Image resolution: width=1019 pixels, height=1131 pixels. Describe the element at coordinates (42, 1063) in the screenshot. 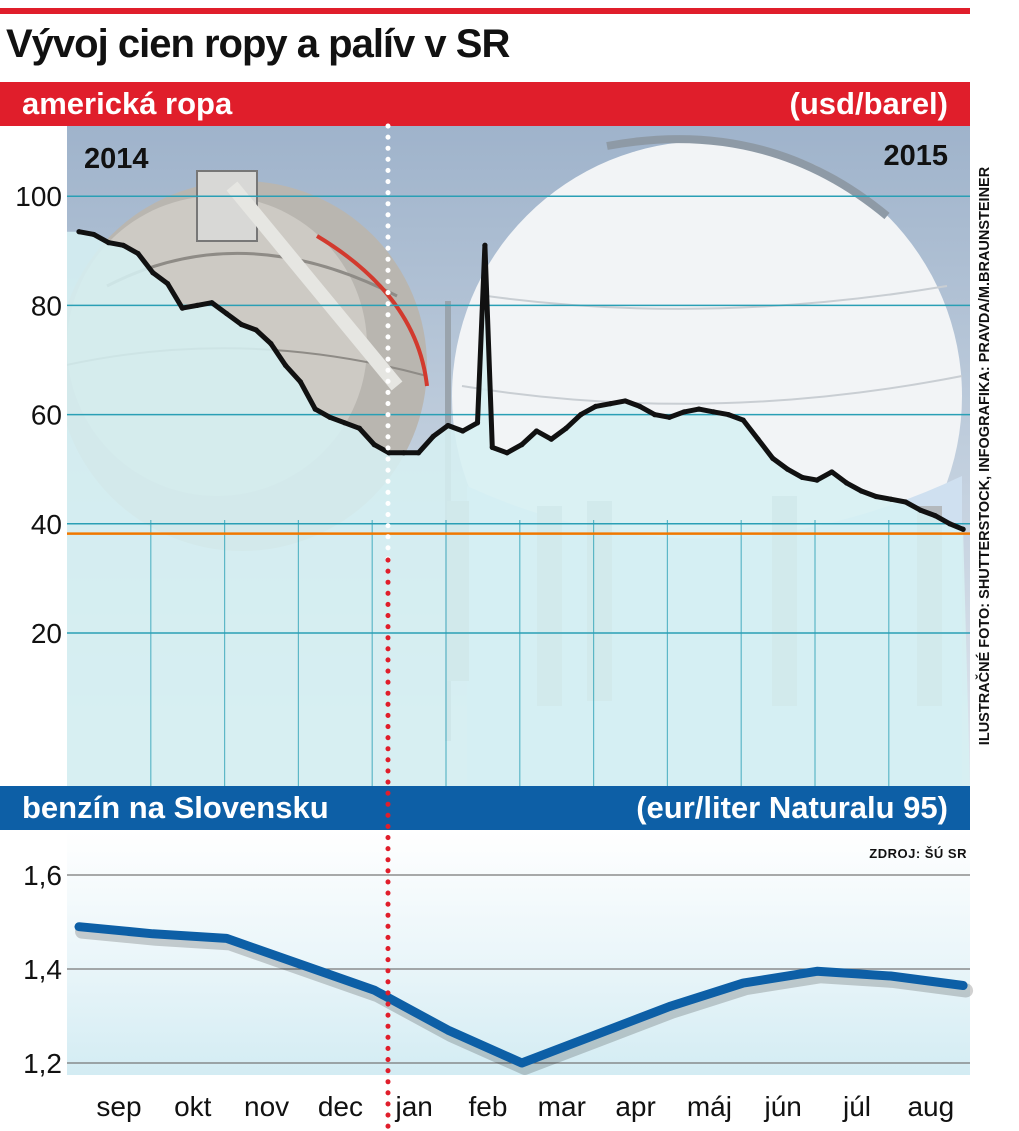

I see `gasoline-ytick-label: 1,2` at that location.